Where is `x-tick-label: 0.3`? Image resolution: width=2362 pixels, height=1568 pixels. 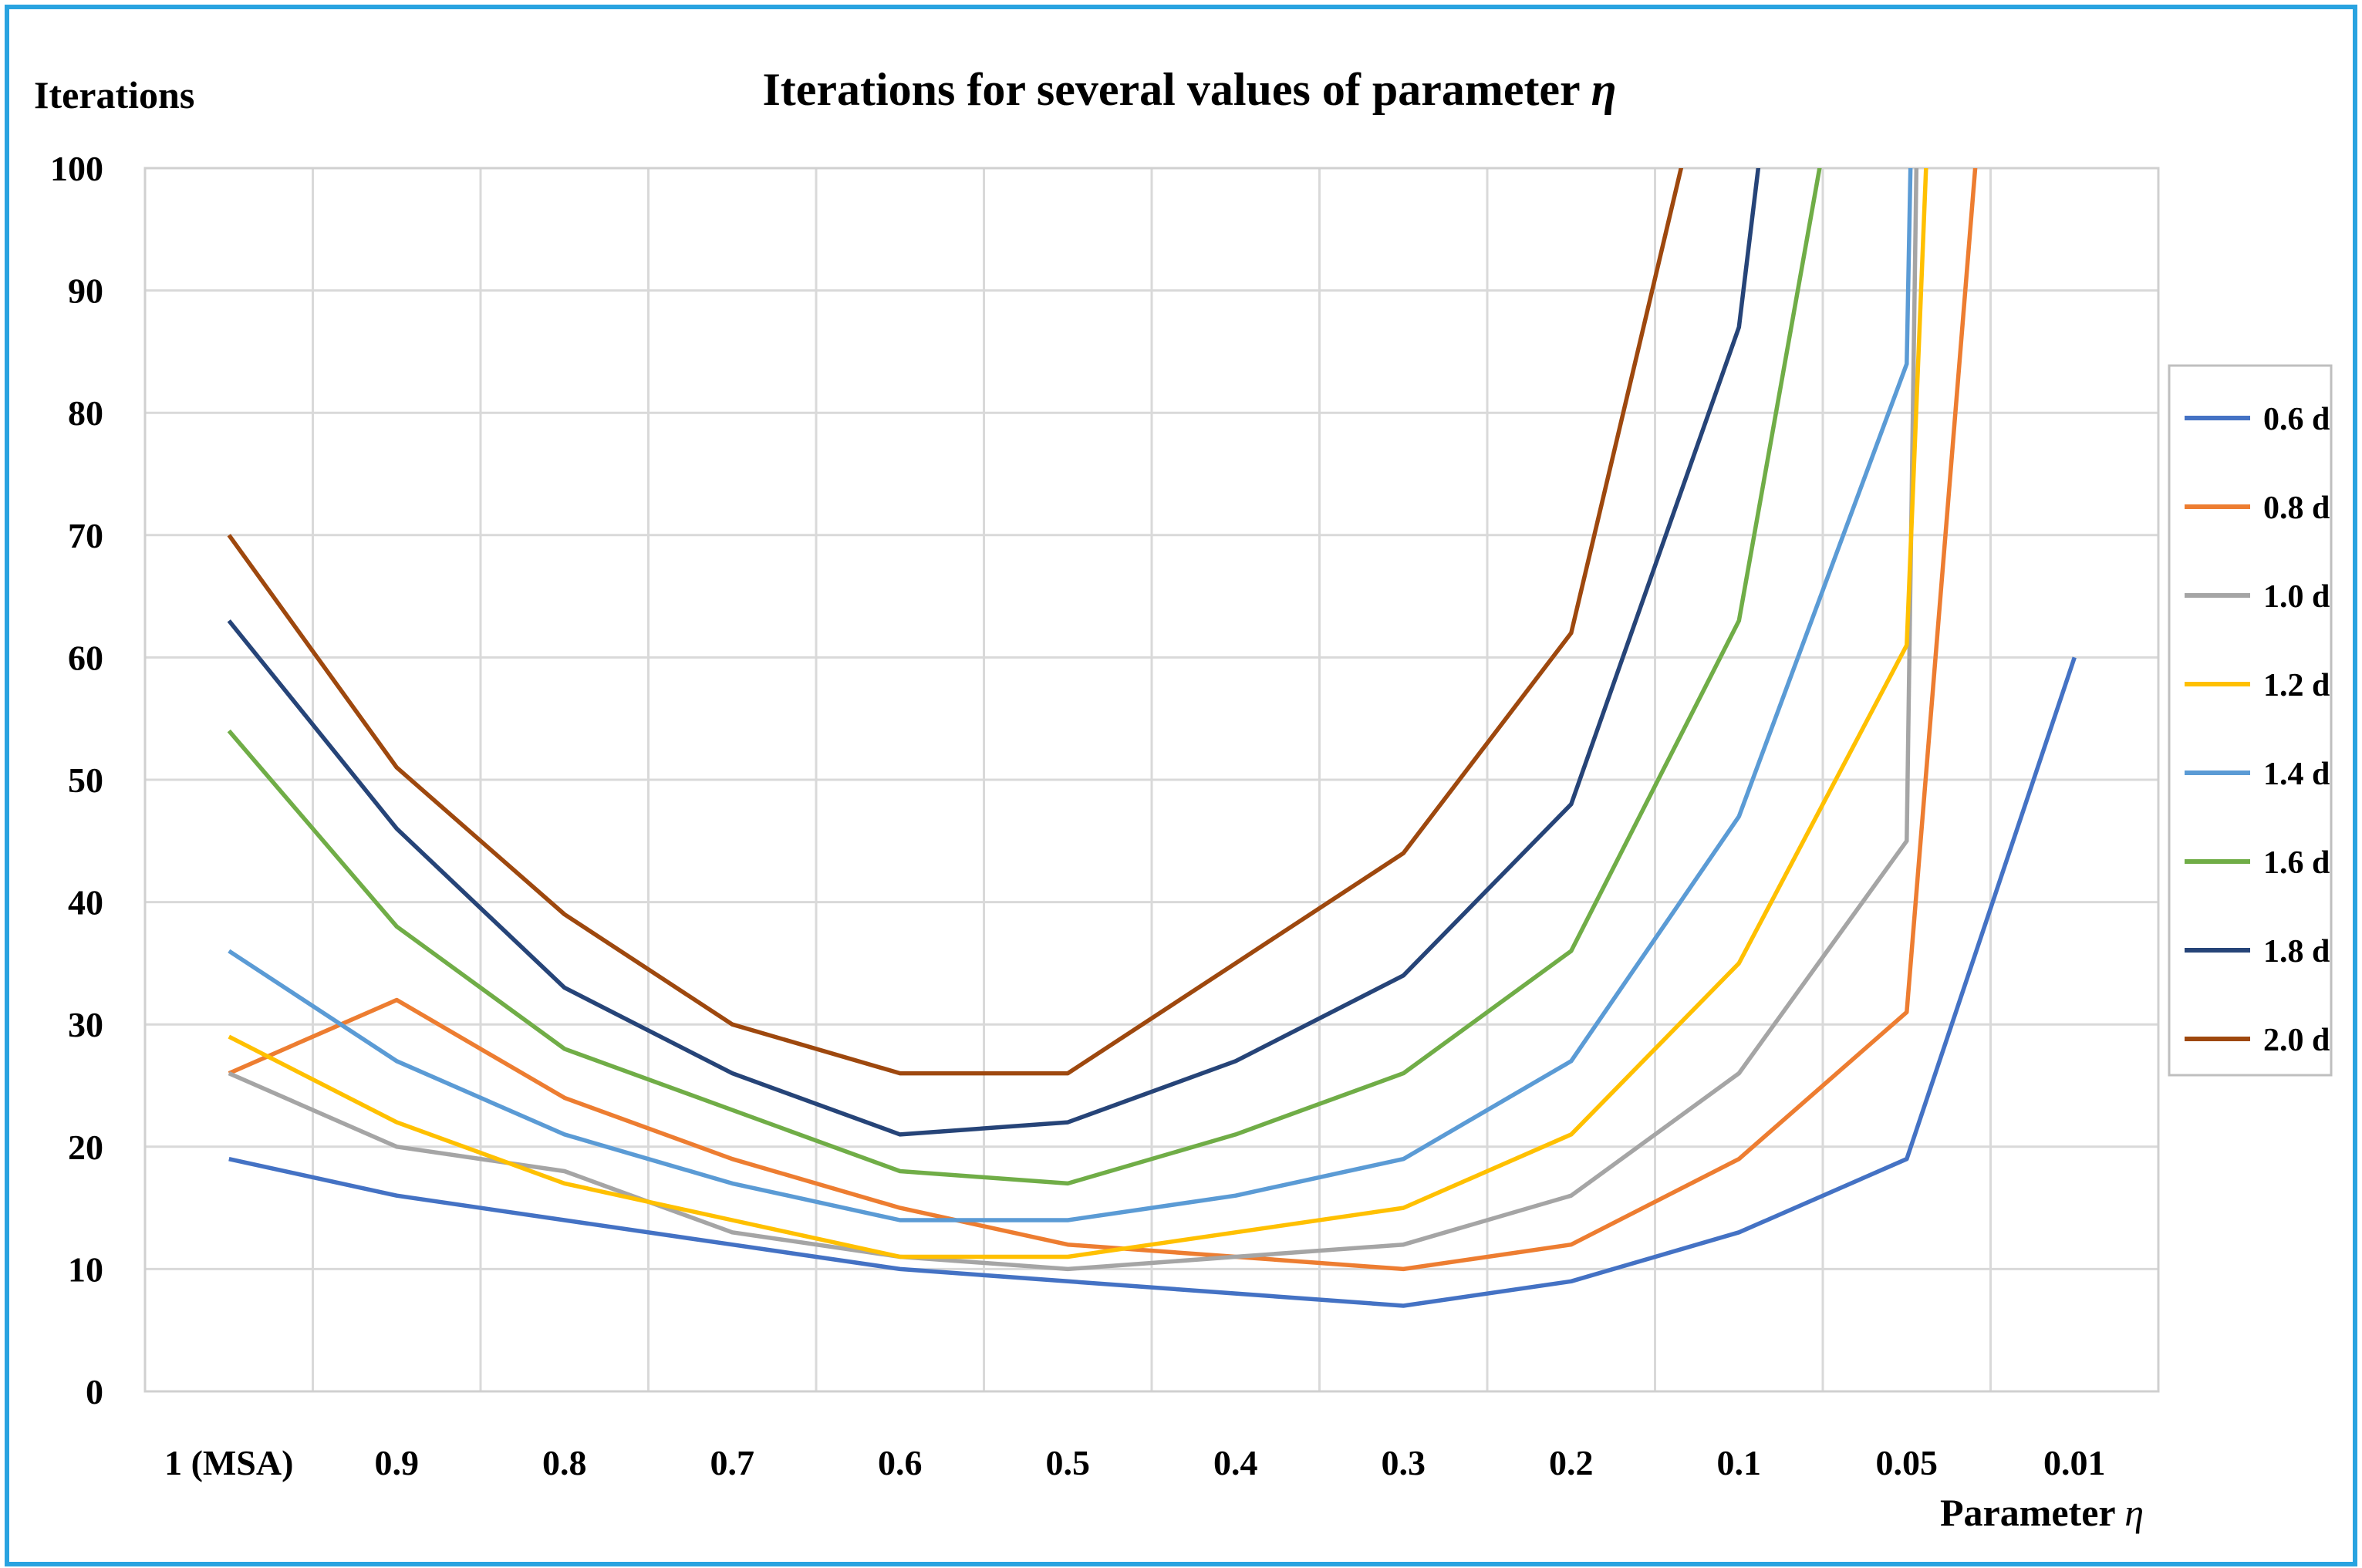 x-tick-label: 0.3 is located at coordinates (1404, 1463).